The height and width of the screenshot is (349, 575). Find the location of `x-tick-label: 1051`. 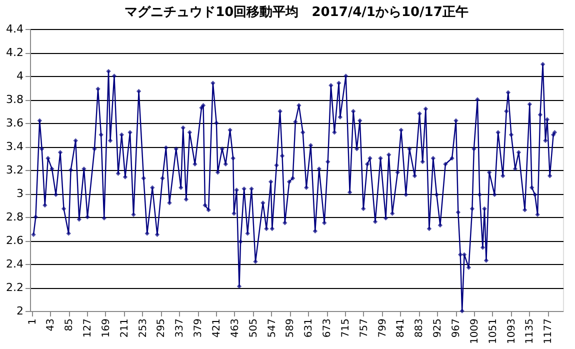

x-tick-label: 1051 is located at coordinates (493, 331).